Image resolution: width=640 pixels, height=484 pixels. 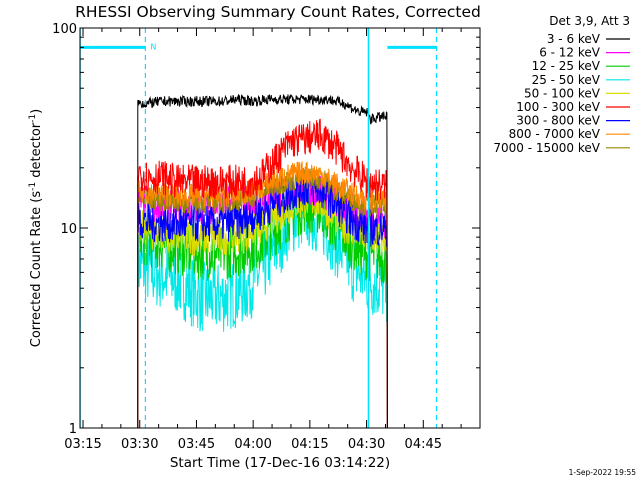 What do you see at coordinates (566, 66) in the screenshot?
I see `legend-label: 12 - 25 keV` at bounding box center [566, 66].